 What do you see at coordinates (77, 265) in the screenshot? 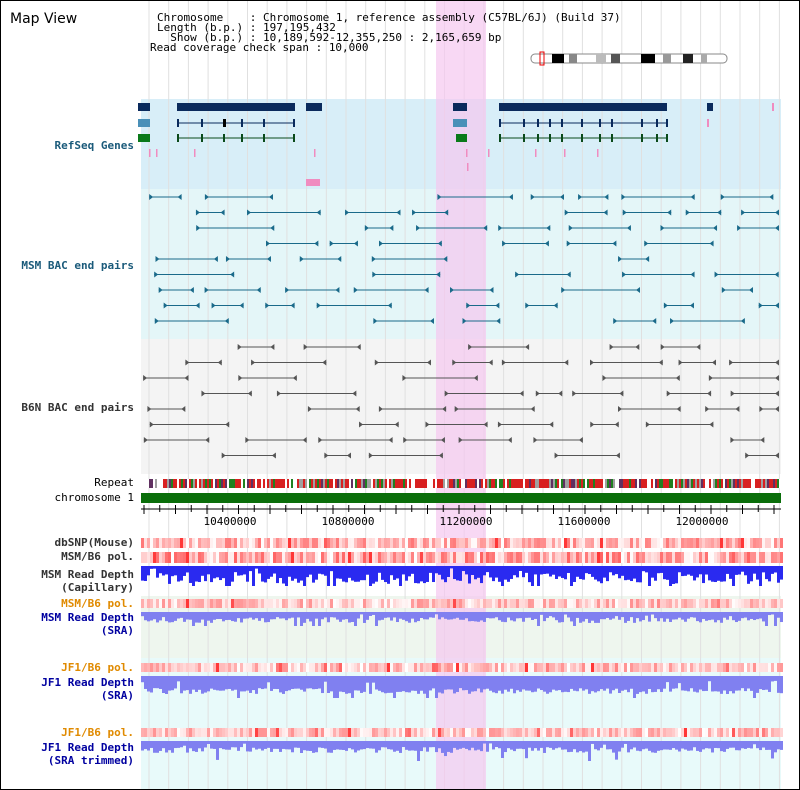
I see `msm-bac-label: MSM BAC end pairs` at bounding box center [77, 265].